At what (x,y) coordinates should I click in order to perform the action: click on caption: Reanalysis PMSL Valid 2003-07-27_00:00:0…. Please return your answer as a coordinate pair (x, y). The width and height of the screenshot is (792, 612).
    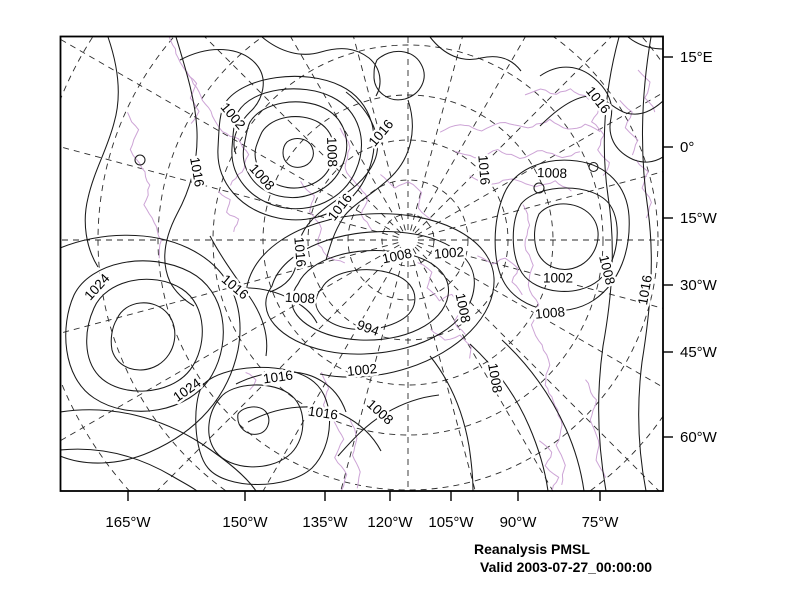
    Looking at the image, I should click on (563, 558).